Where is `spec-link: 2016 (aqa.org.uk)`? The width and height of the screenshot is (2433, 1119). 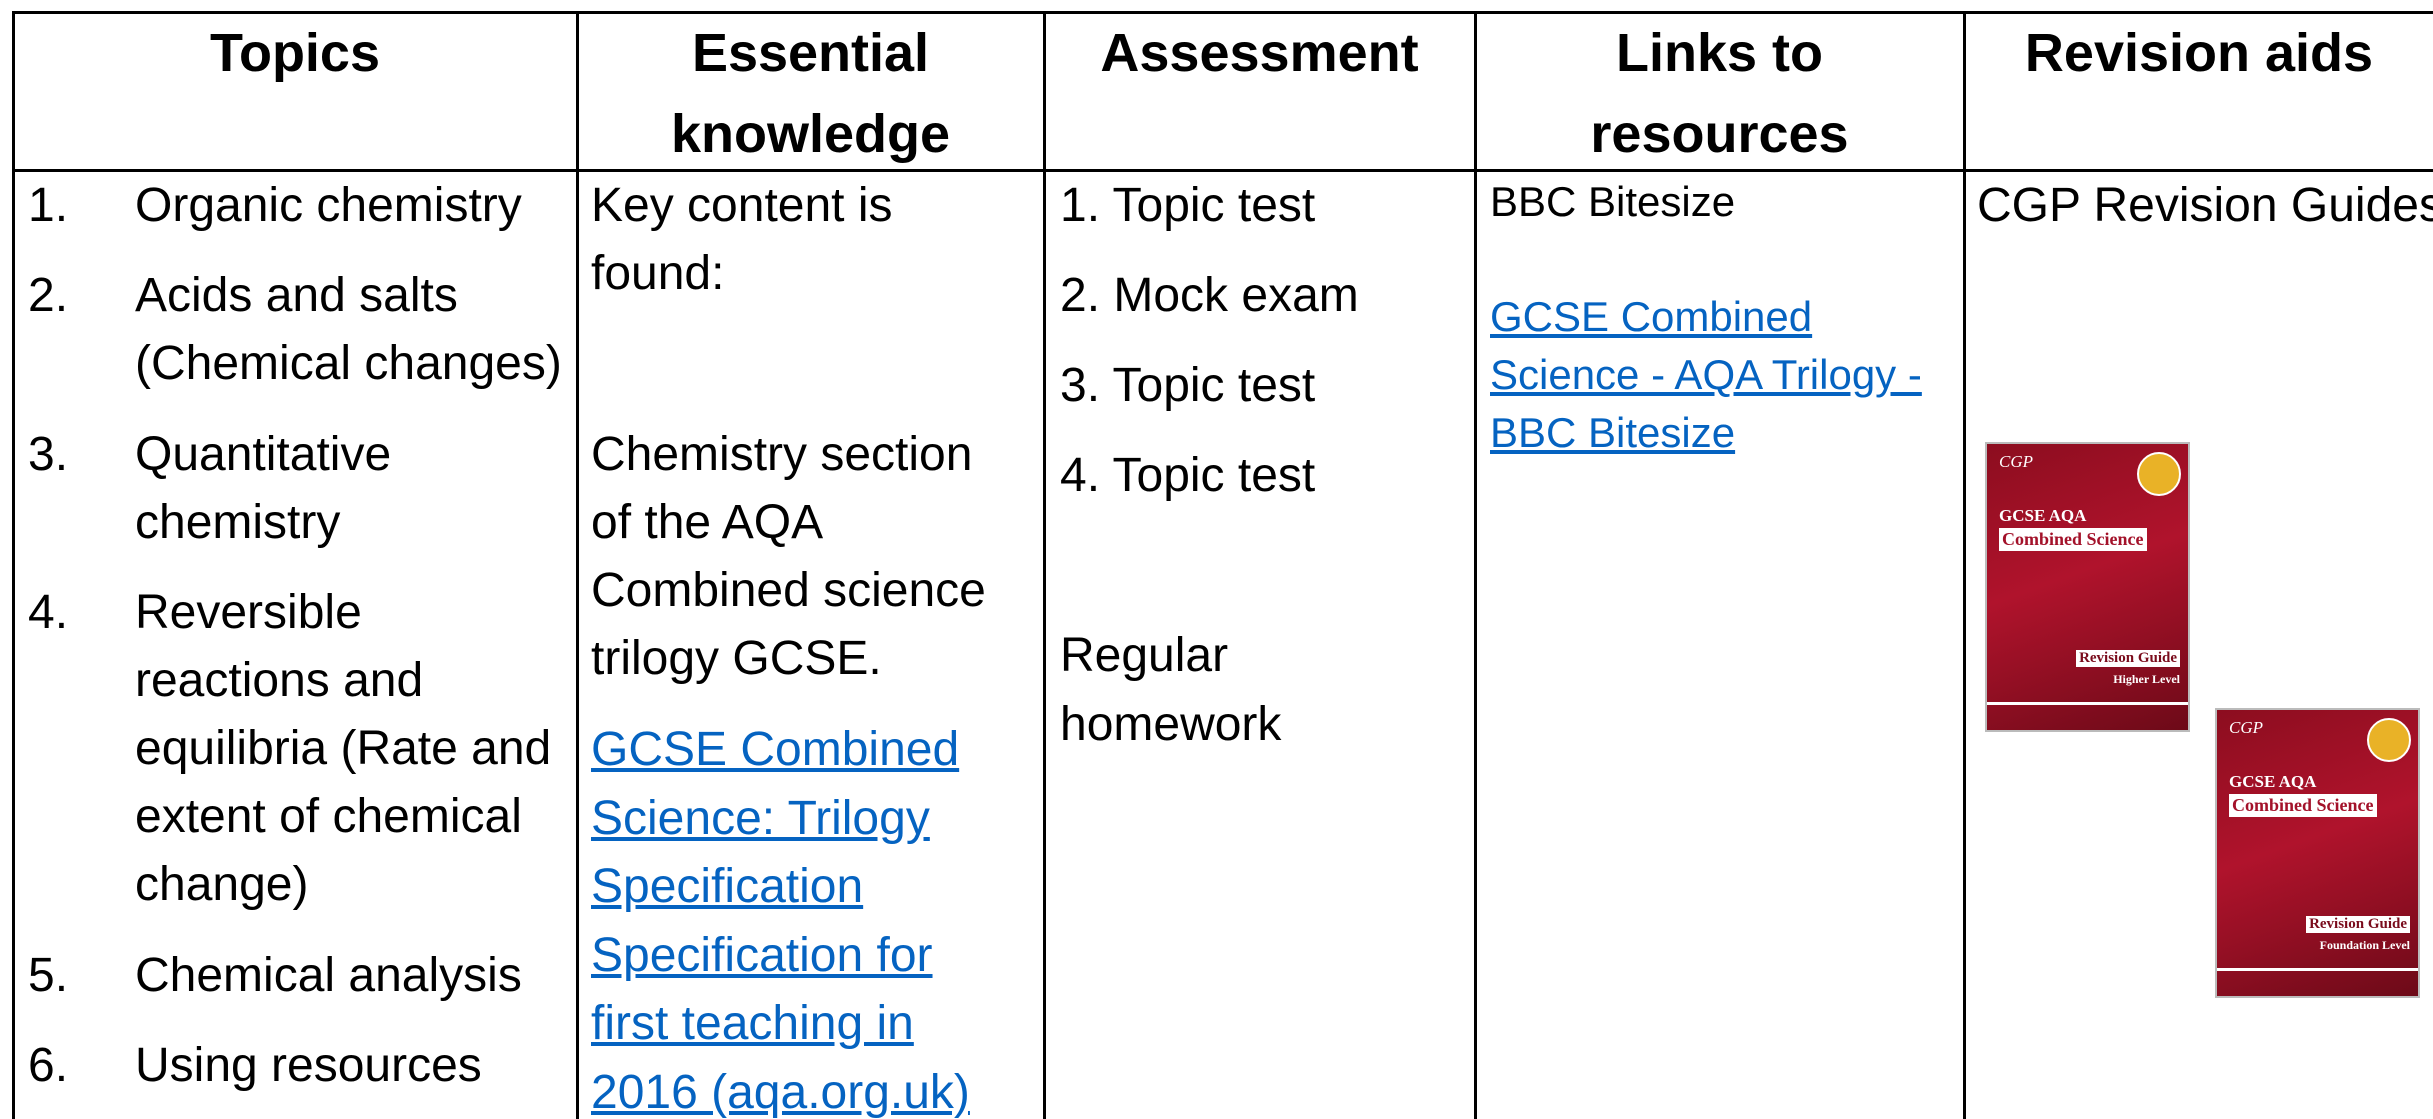
spec-link: 2016 (aqa.org.uk) is located at coordinates (780, 1092).